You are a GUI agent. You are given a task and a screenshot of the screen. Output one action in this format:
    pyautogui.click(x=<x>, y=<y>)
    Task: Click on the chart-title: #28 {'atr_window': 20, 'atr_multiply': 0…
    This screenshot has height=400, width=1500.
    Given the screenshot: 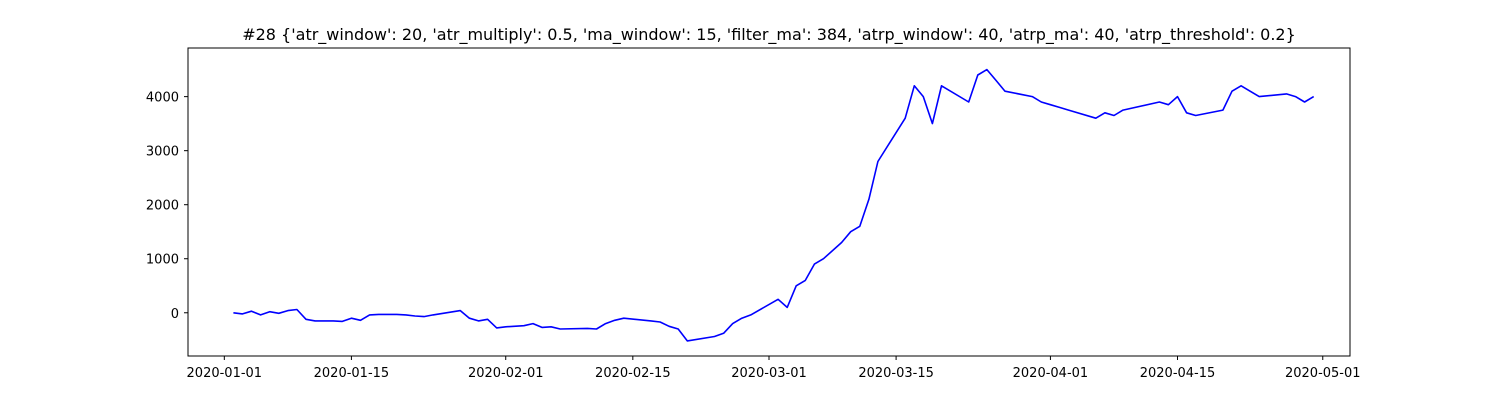 What is the action you would take?
    pyautogui.click(x=769, y=35)
    